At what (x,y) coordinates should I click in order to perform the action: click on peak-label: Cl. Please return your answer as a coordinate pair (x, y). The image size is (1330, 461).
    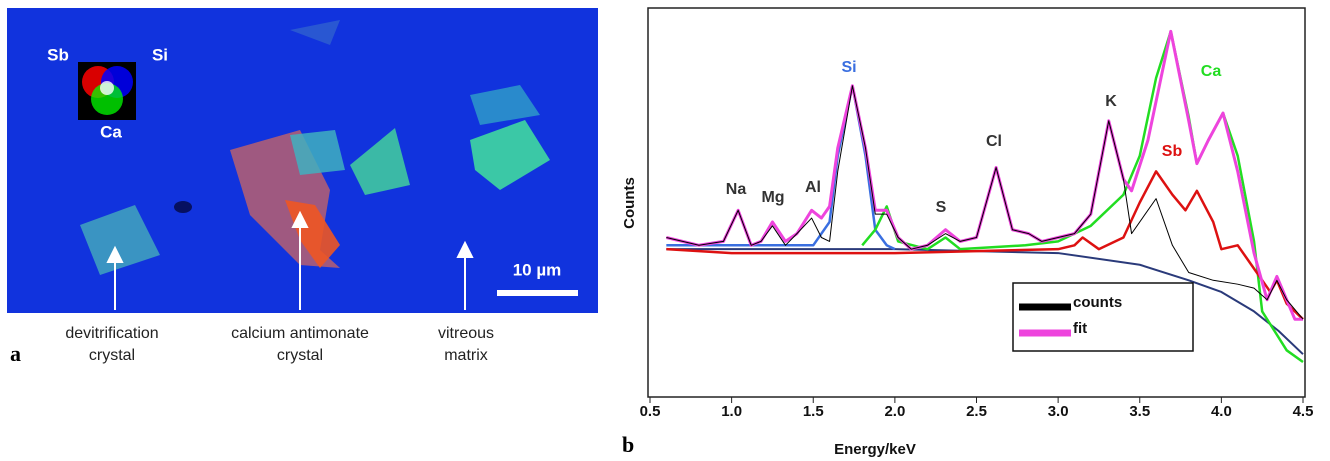
    Looking at the image, I should click on (994, 141).